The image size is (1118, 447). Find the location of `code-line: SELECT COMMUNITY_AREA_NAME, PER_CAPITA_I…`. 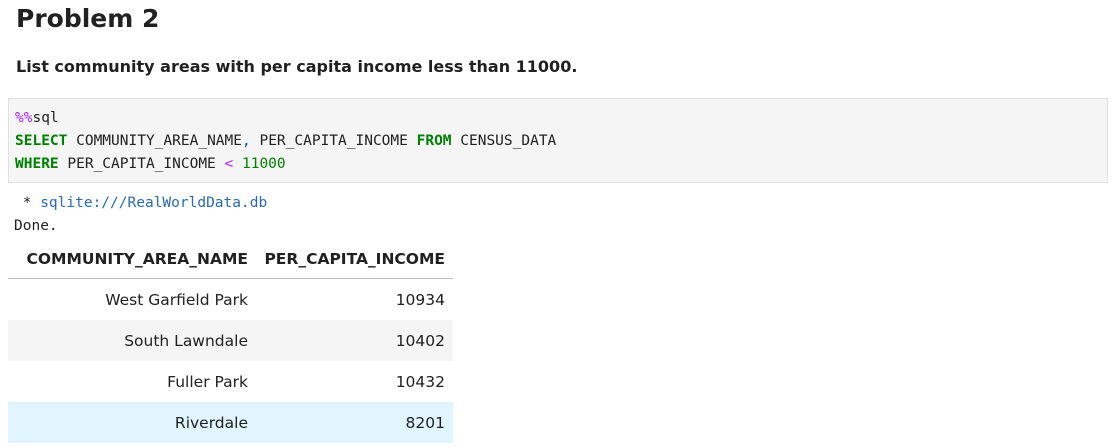

code-line: SELECT COMMUNITY_AREA_NAME, PER_CAPITA_I… is located at coordinates (558, 141).